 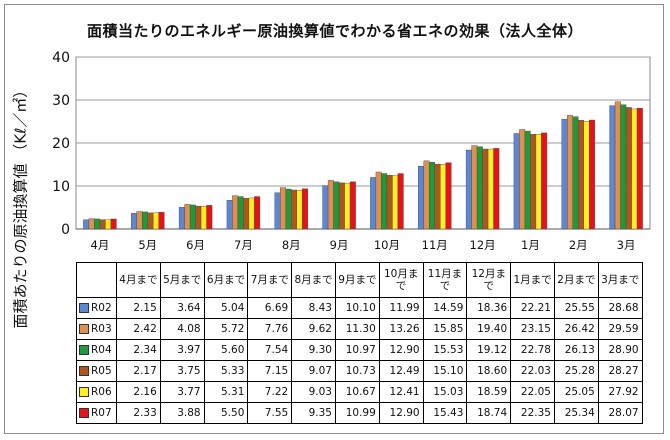 What do you see at coordinates (226, 350) in the screenshot?
I see `table-cell: 5.60` at bounding box center [226, 350].